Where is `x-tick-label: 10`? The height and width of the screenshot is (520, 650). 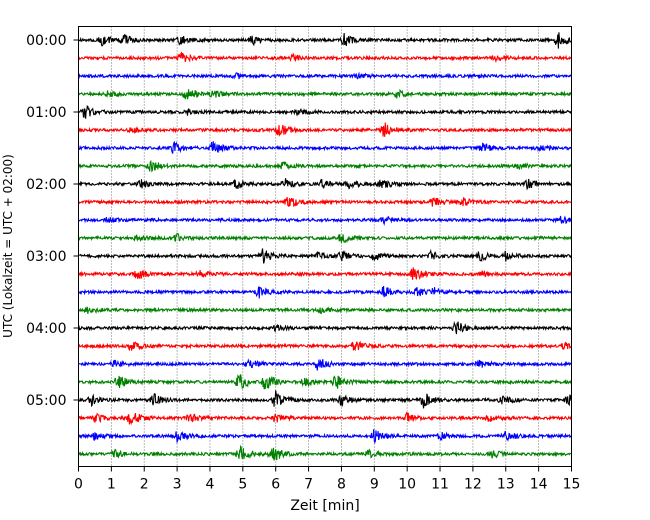 x-tick-label: 10 is located at coordinates (407, 485).